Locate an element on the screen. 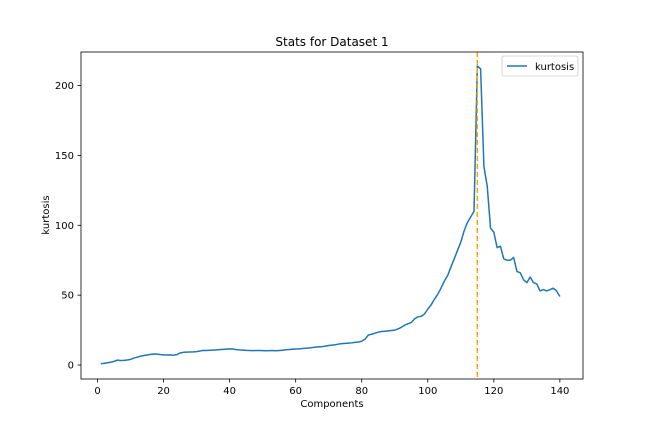 The width and height of the screenshot is (648, 432). y-tick-label: 50 is located at coordinates (67, 296).